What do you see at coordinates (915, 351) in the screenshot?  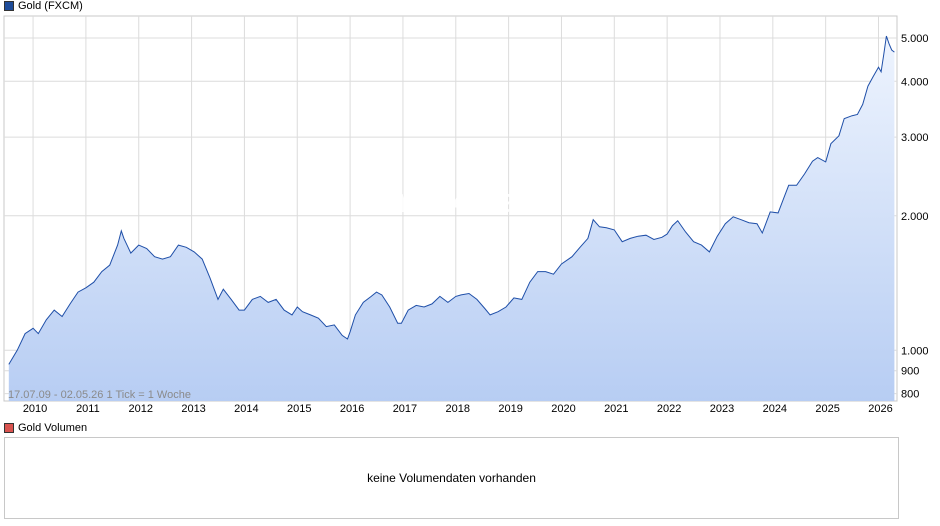 I see `y-tick-label: 1.000` at bounding box center [915, 351].